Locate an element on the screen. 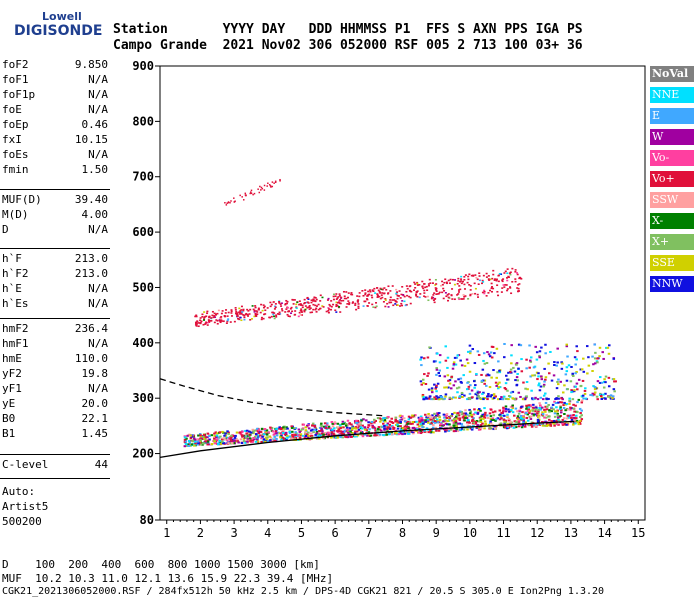 The height and width of the screenshot is (600, 700). parameter-name: h`E is located at coordinates (12, 288).